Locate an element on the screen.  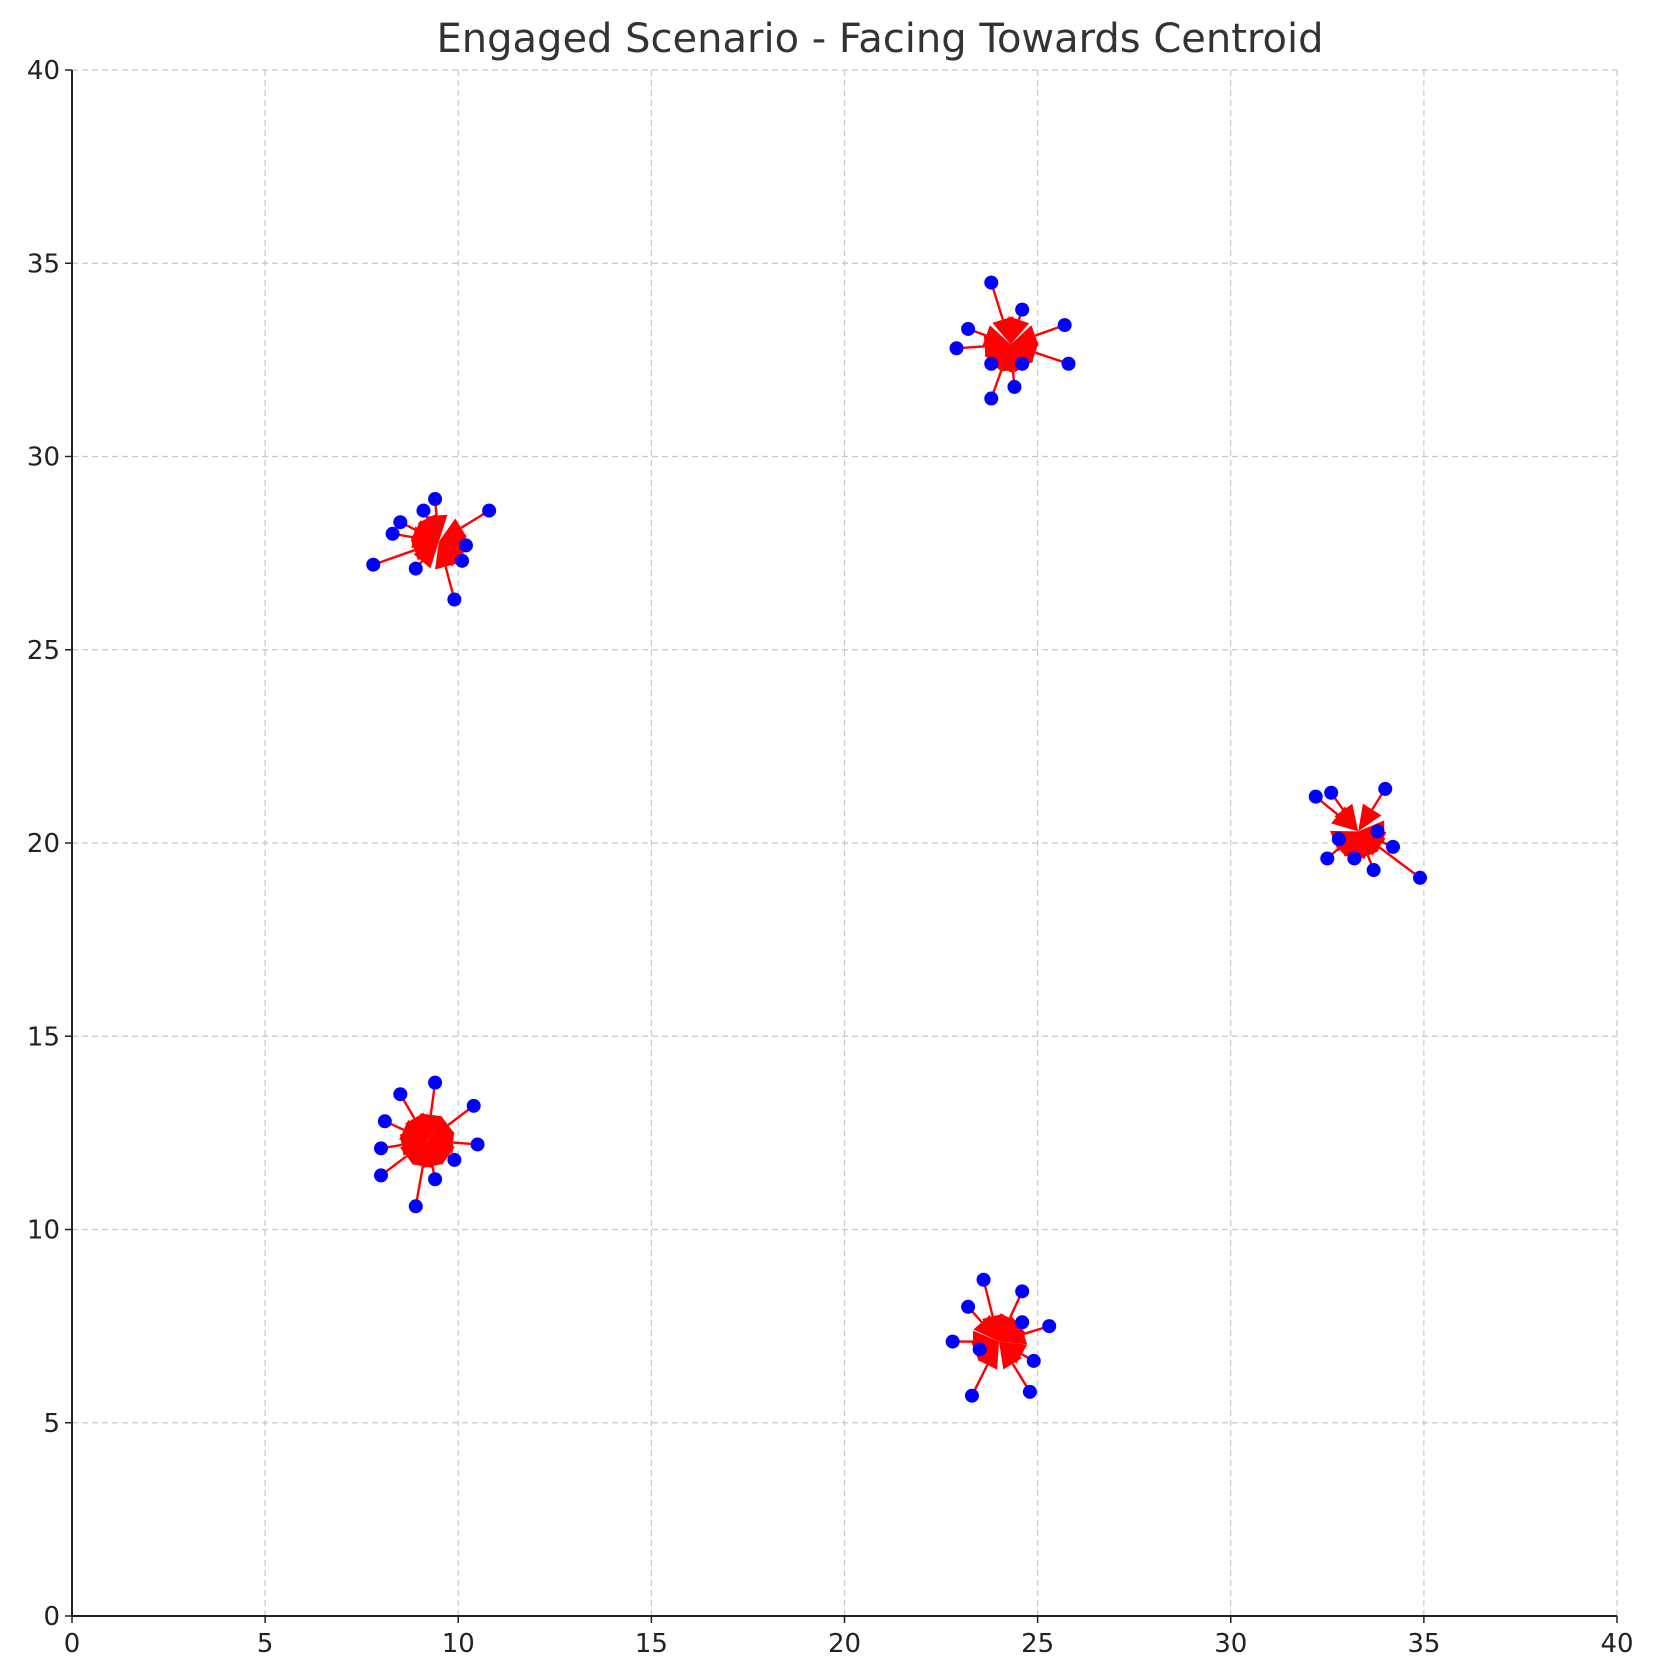
y-tick-label: 25 is located at coordinates (43, 651).